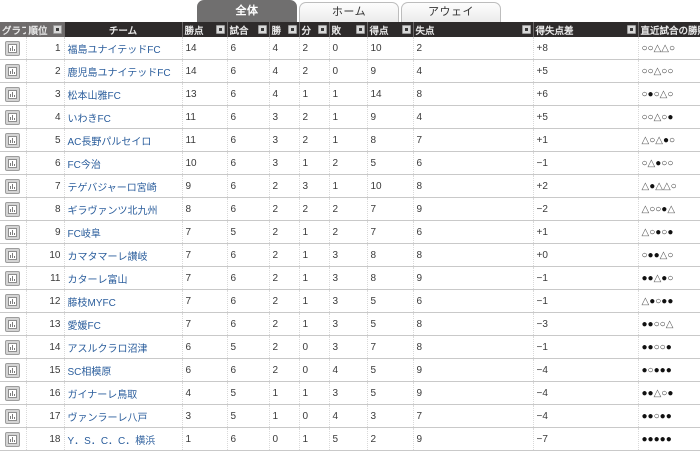 This screenshot has height=453, width=700. Describe the element at coordinates (112, 188) in the screenshot. I see `team-link: テゲバジャーロ宮崎` at that location.